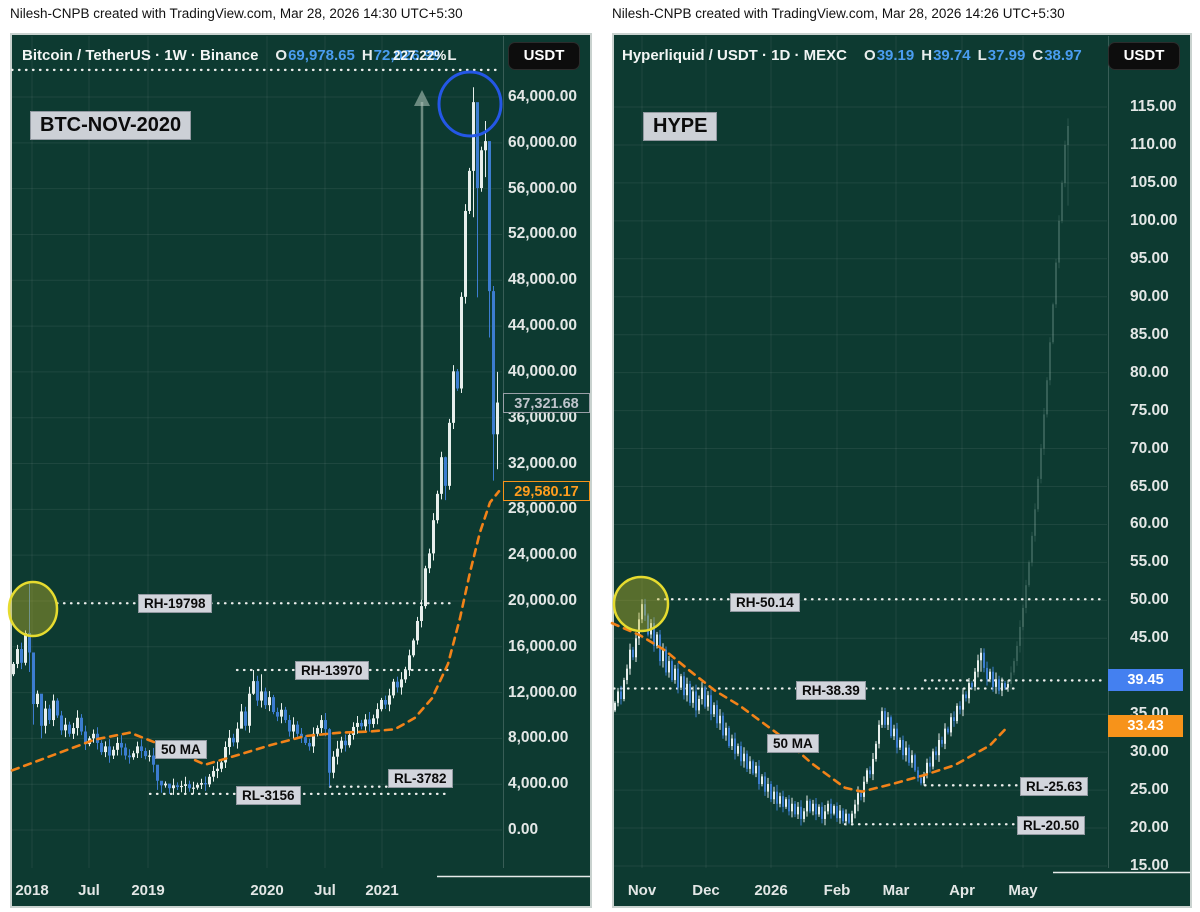 Image resolution: width=1200 pixels, height=912 pixels. What do you see at coordinates (148, 890) in the screenshot?
I see `time-axis-label: 2019` at bounding box center [148, 890].